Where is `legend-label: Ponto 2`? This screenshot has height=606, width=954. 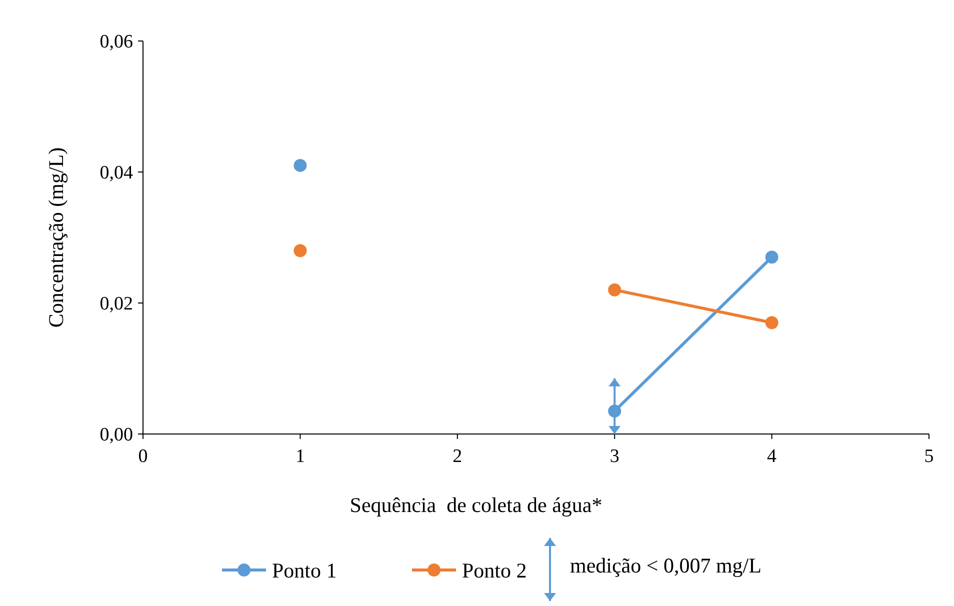
legend-label: Ponto 2 is located at coordinates (494, 570).